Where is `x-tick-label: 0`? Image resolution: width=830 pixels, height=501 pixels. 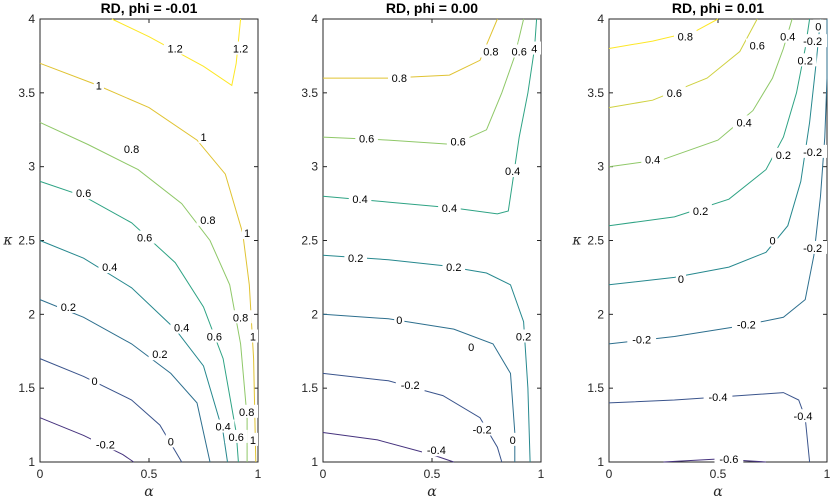
x-tick-label: 0 is located at coordinates (609, 474).